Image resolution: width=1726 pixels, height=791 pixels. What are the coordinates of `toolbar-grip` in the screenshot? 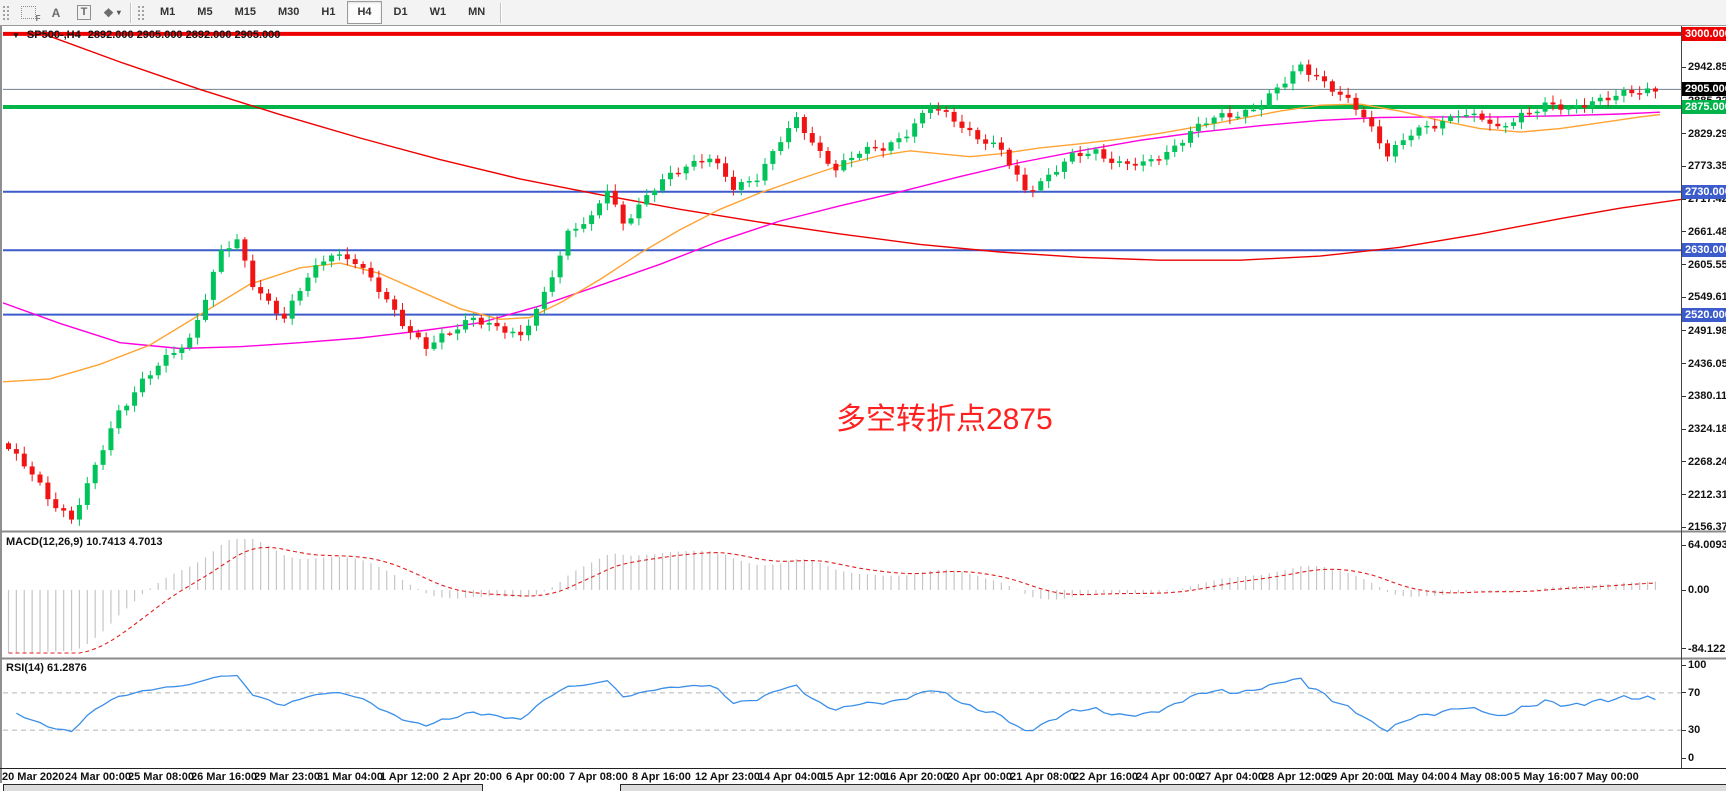 It's located at (6, 12).